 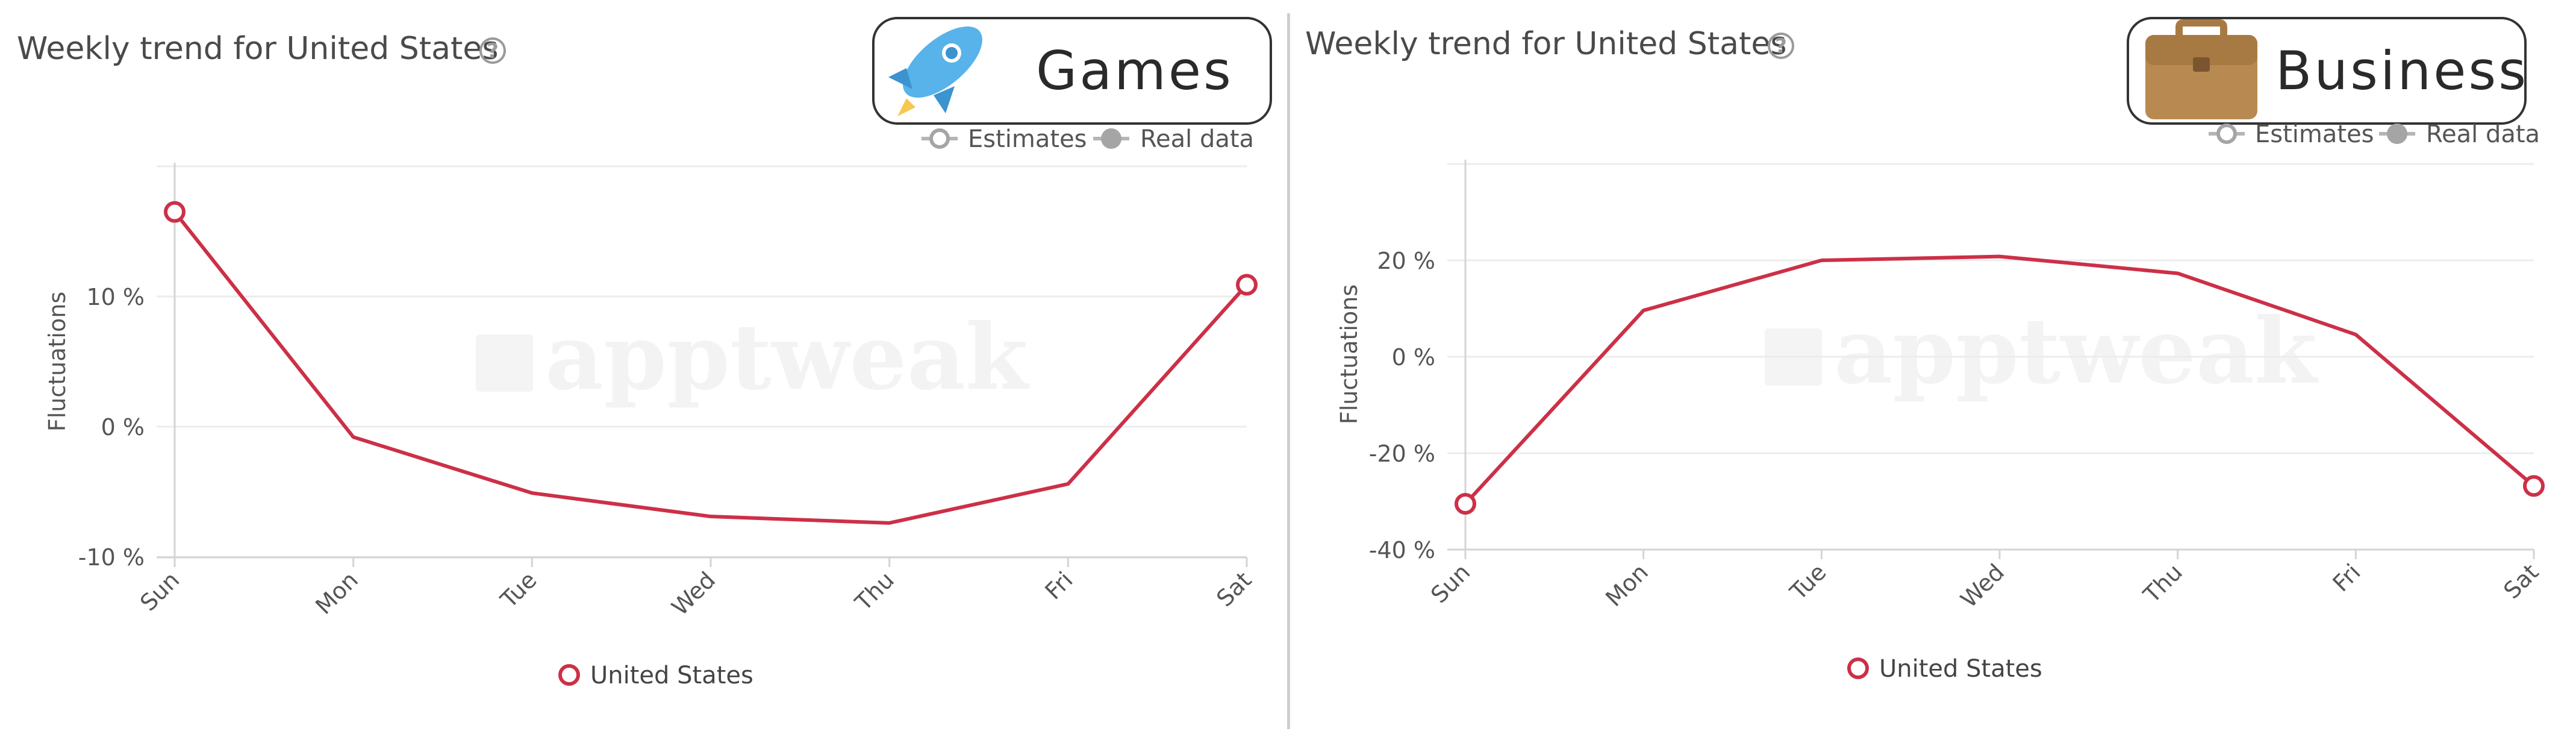 What do you see at coordinates (2401, 71) in the screenshot?
I see `badge-label: Business` at bounding box center [2401, 71].